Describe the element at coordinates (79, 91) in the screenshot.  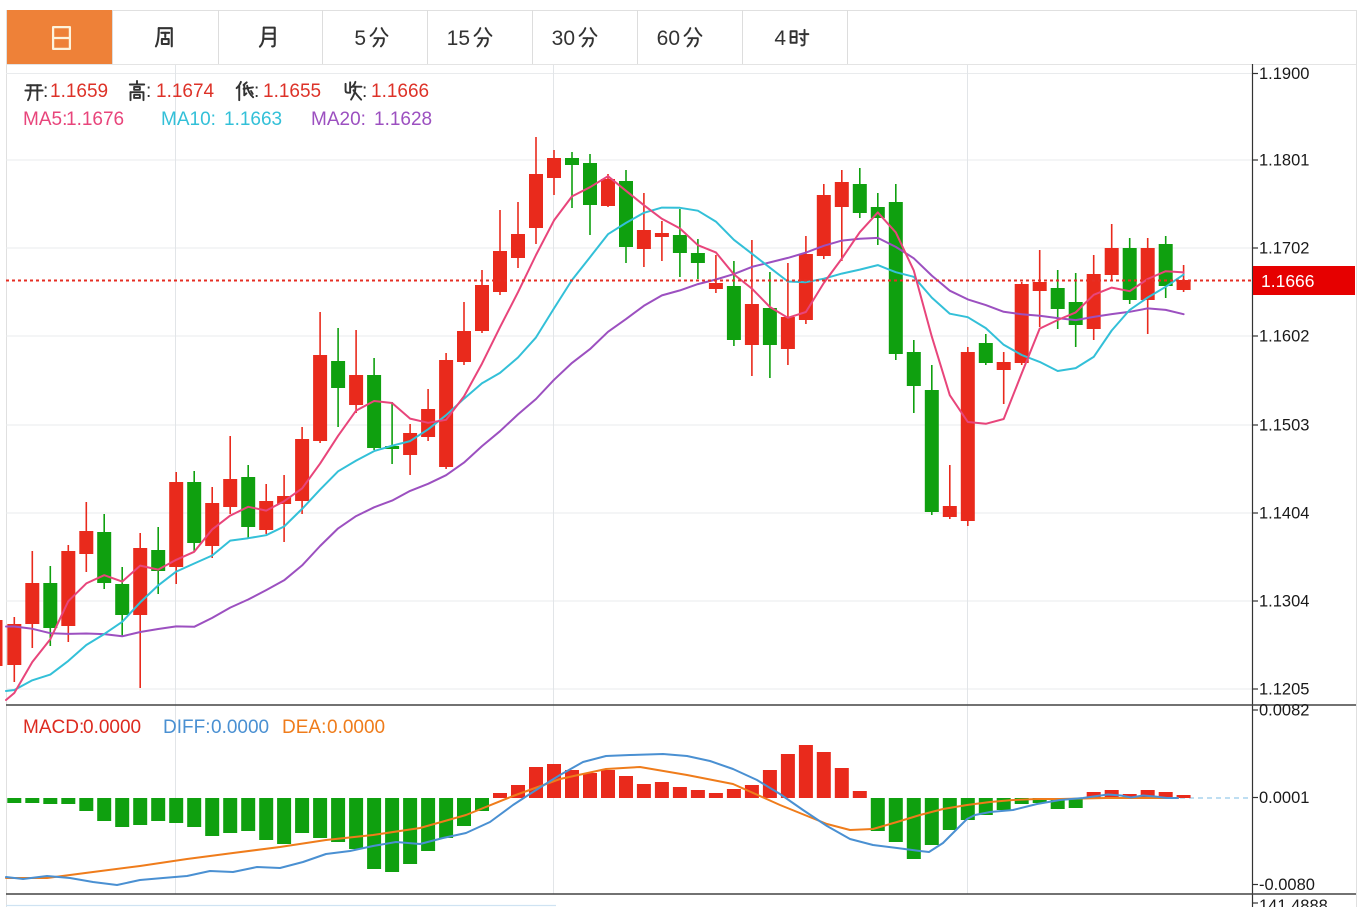
I see `svg-text: 1.1659` at that location.